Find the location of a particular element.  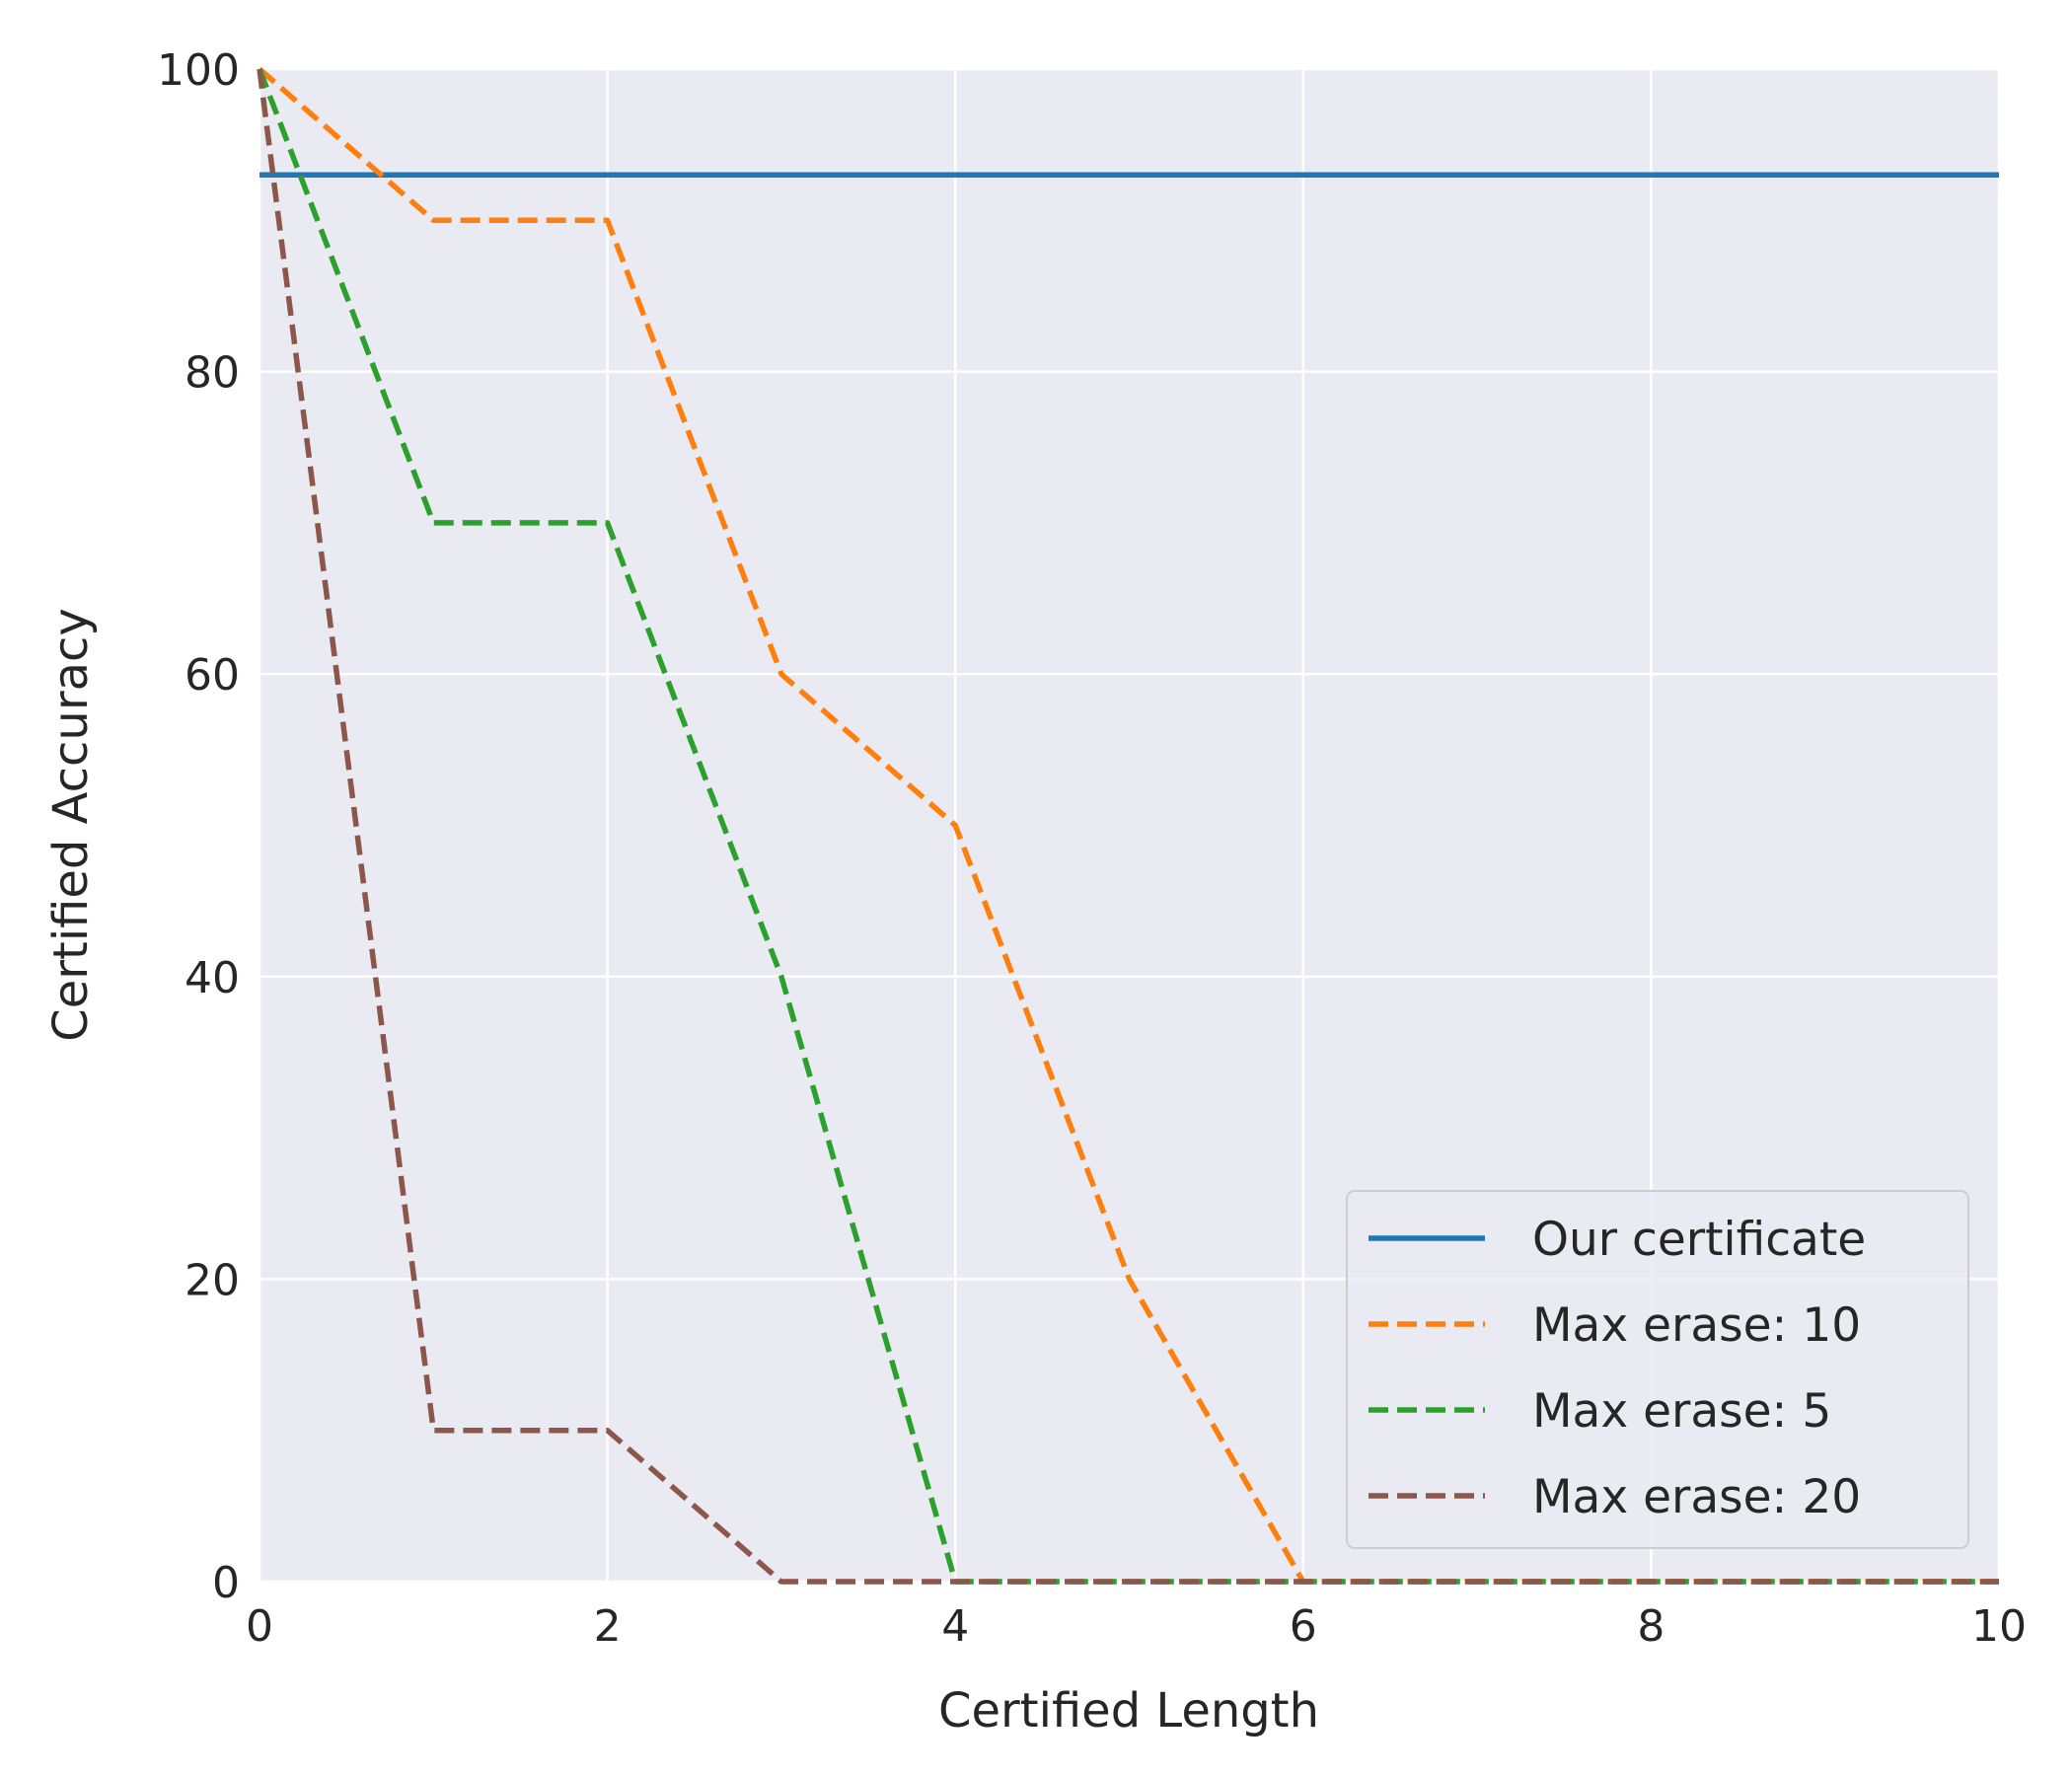

x-tick-label: 2 is located at coordinates (608, 1626).